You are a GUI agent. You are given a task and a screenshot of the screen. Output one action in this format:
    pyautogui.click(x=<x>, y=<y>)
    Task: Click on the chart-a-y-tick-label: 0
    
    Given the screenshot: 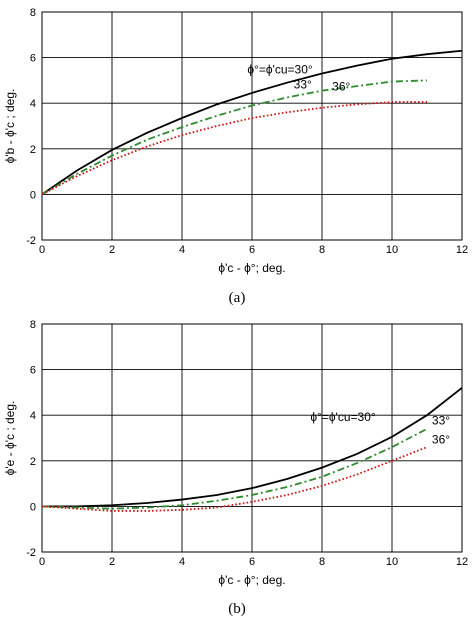 What is the action you would take?
    pyautogui.click(x=33, y=195)
    